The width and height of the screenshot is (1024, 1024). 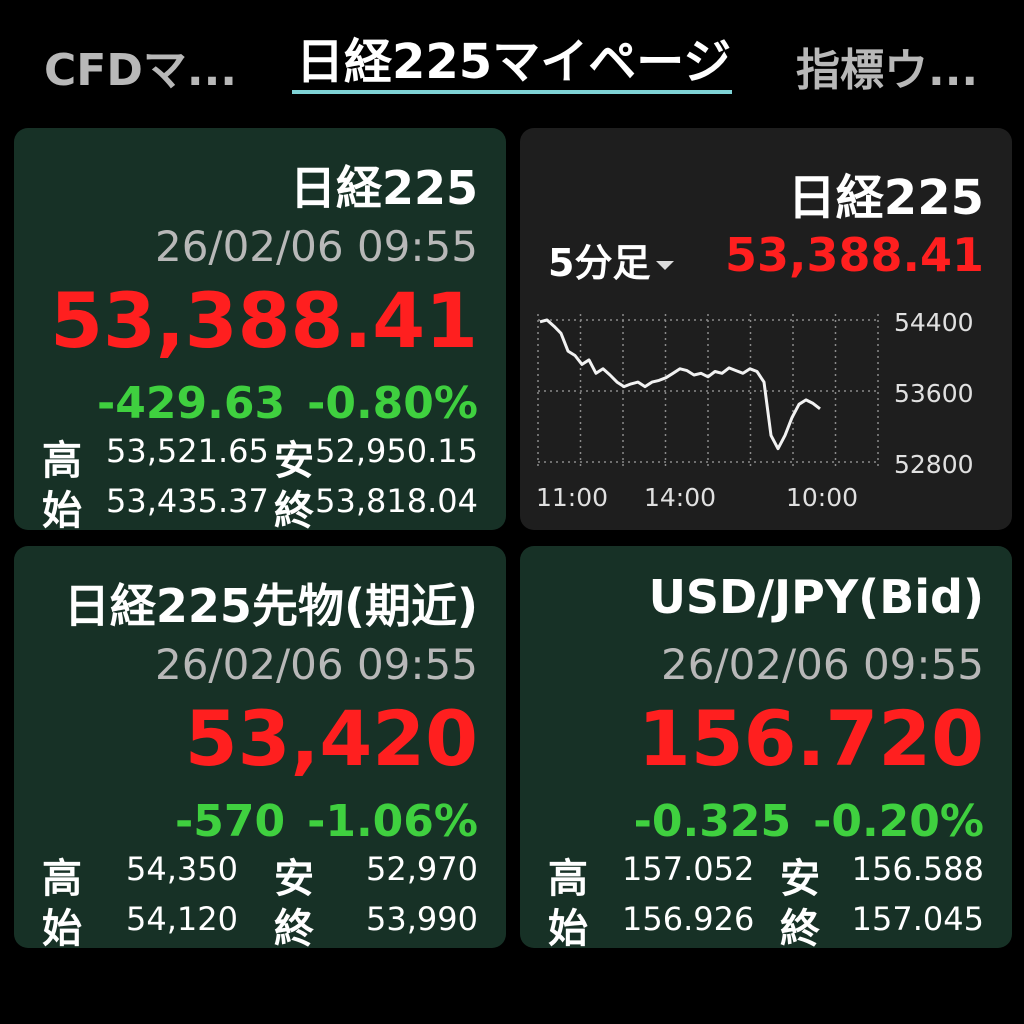 What do you see at coordinates (260, 873) in the screenshot?
I see `stats-row-high-low: 高 54,350 安 52,970` at bounding box center [260, 873].